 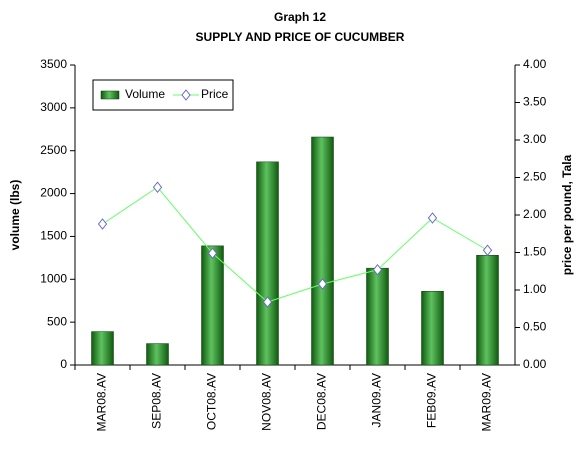 What do you see at coordinates (53, 236) in the screenshot?
I see `y-tick-label: 1500` at bounding box center [53, 236].